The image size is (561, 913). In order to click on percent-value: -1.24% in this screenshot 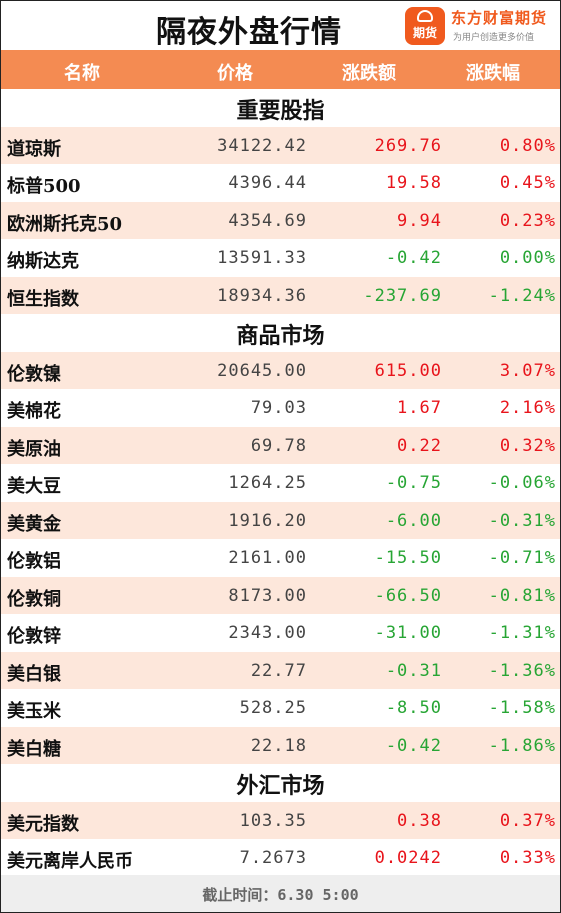, I will do `click(522, 295)`.